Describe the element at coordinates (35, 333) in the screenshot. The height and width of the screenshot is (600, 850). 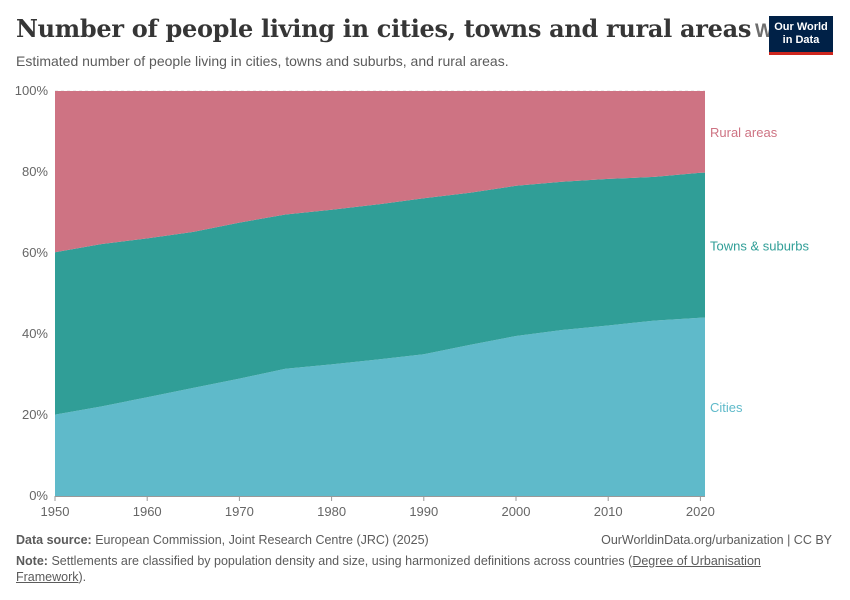
I see `y-tick-label: 40%` at that location.